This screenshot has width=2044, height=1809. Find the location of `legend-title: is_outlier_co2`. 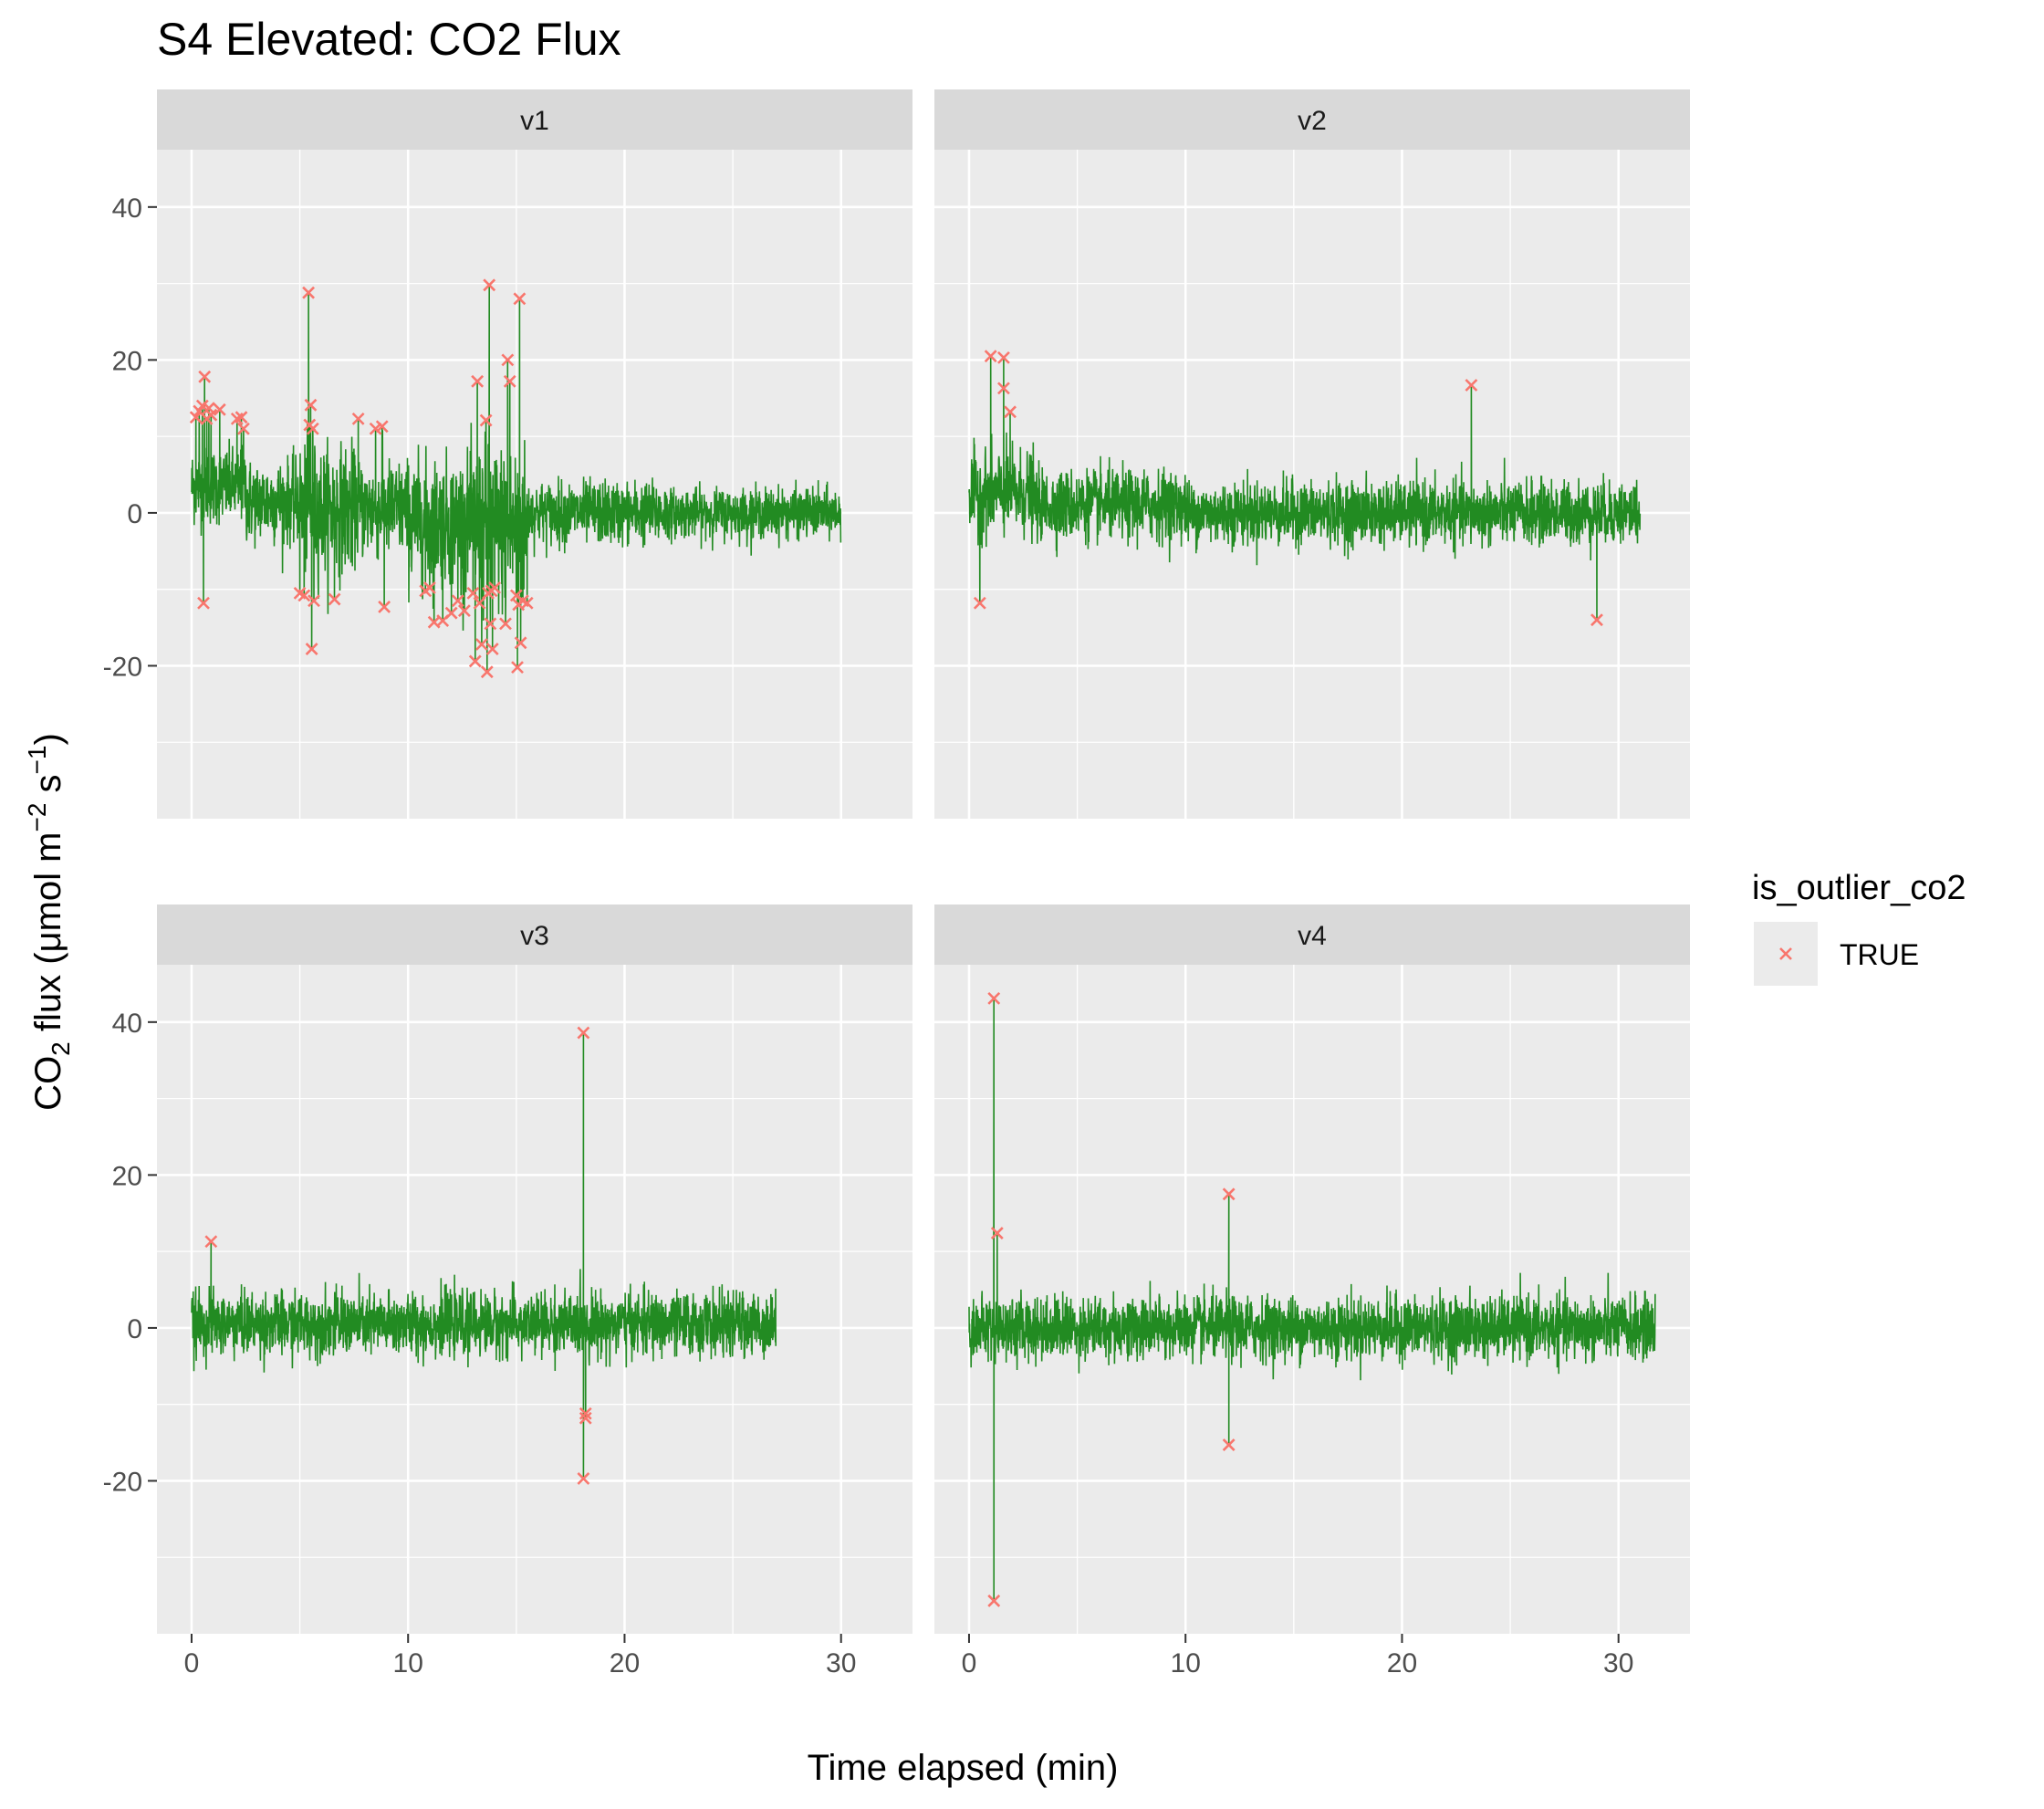

legend-title: is_outlier_co2 is located at coordinates (1859, 888).